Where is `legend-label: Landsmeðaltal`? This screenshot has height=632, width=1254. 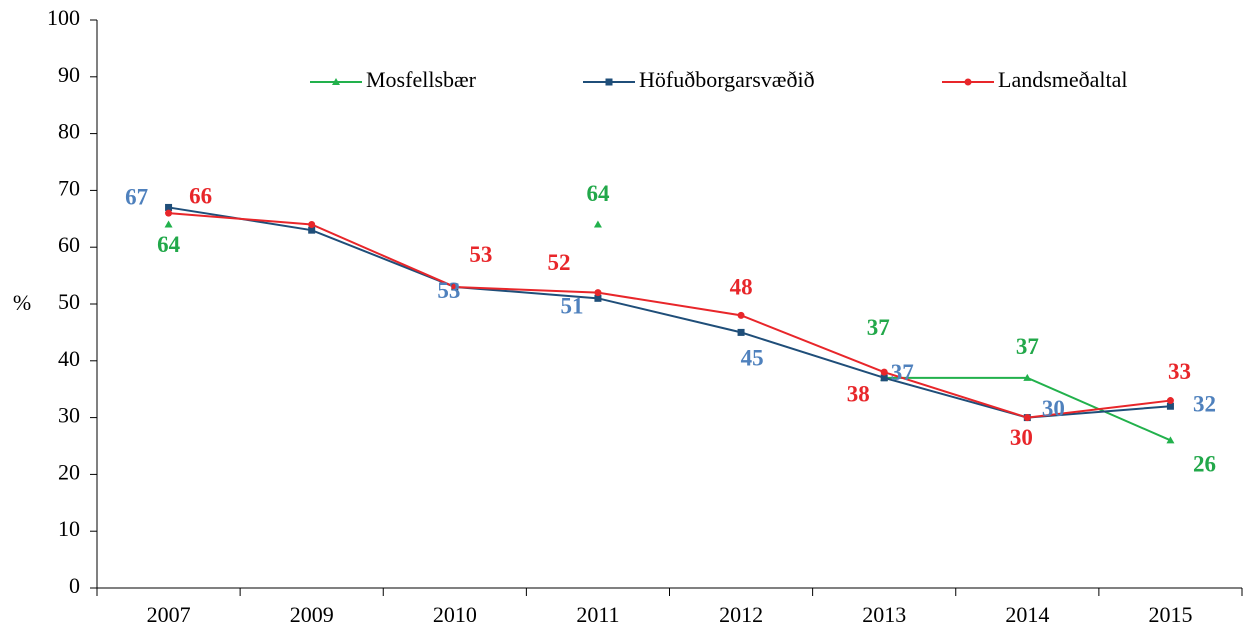 legend-label: Landsmeðaltal is located at coordinates (1063, 79).